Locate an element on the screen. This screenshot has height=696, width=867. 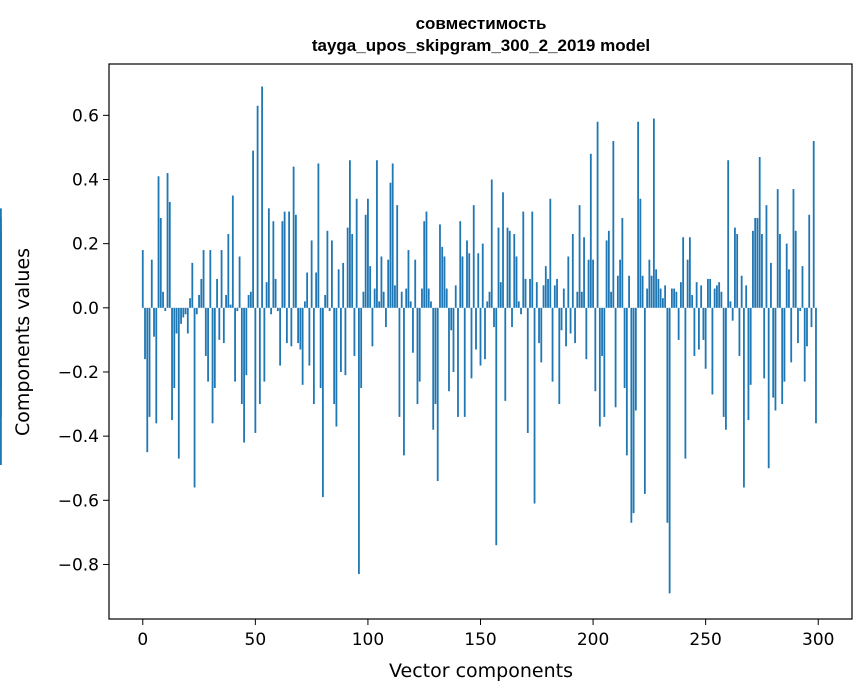
y-tick-label: −0.4 is located at coordinates (78, 437).